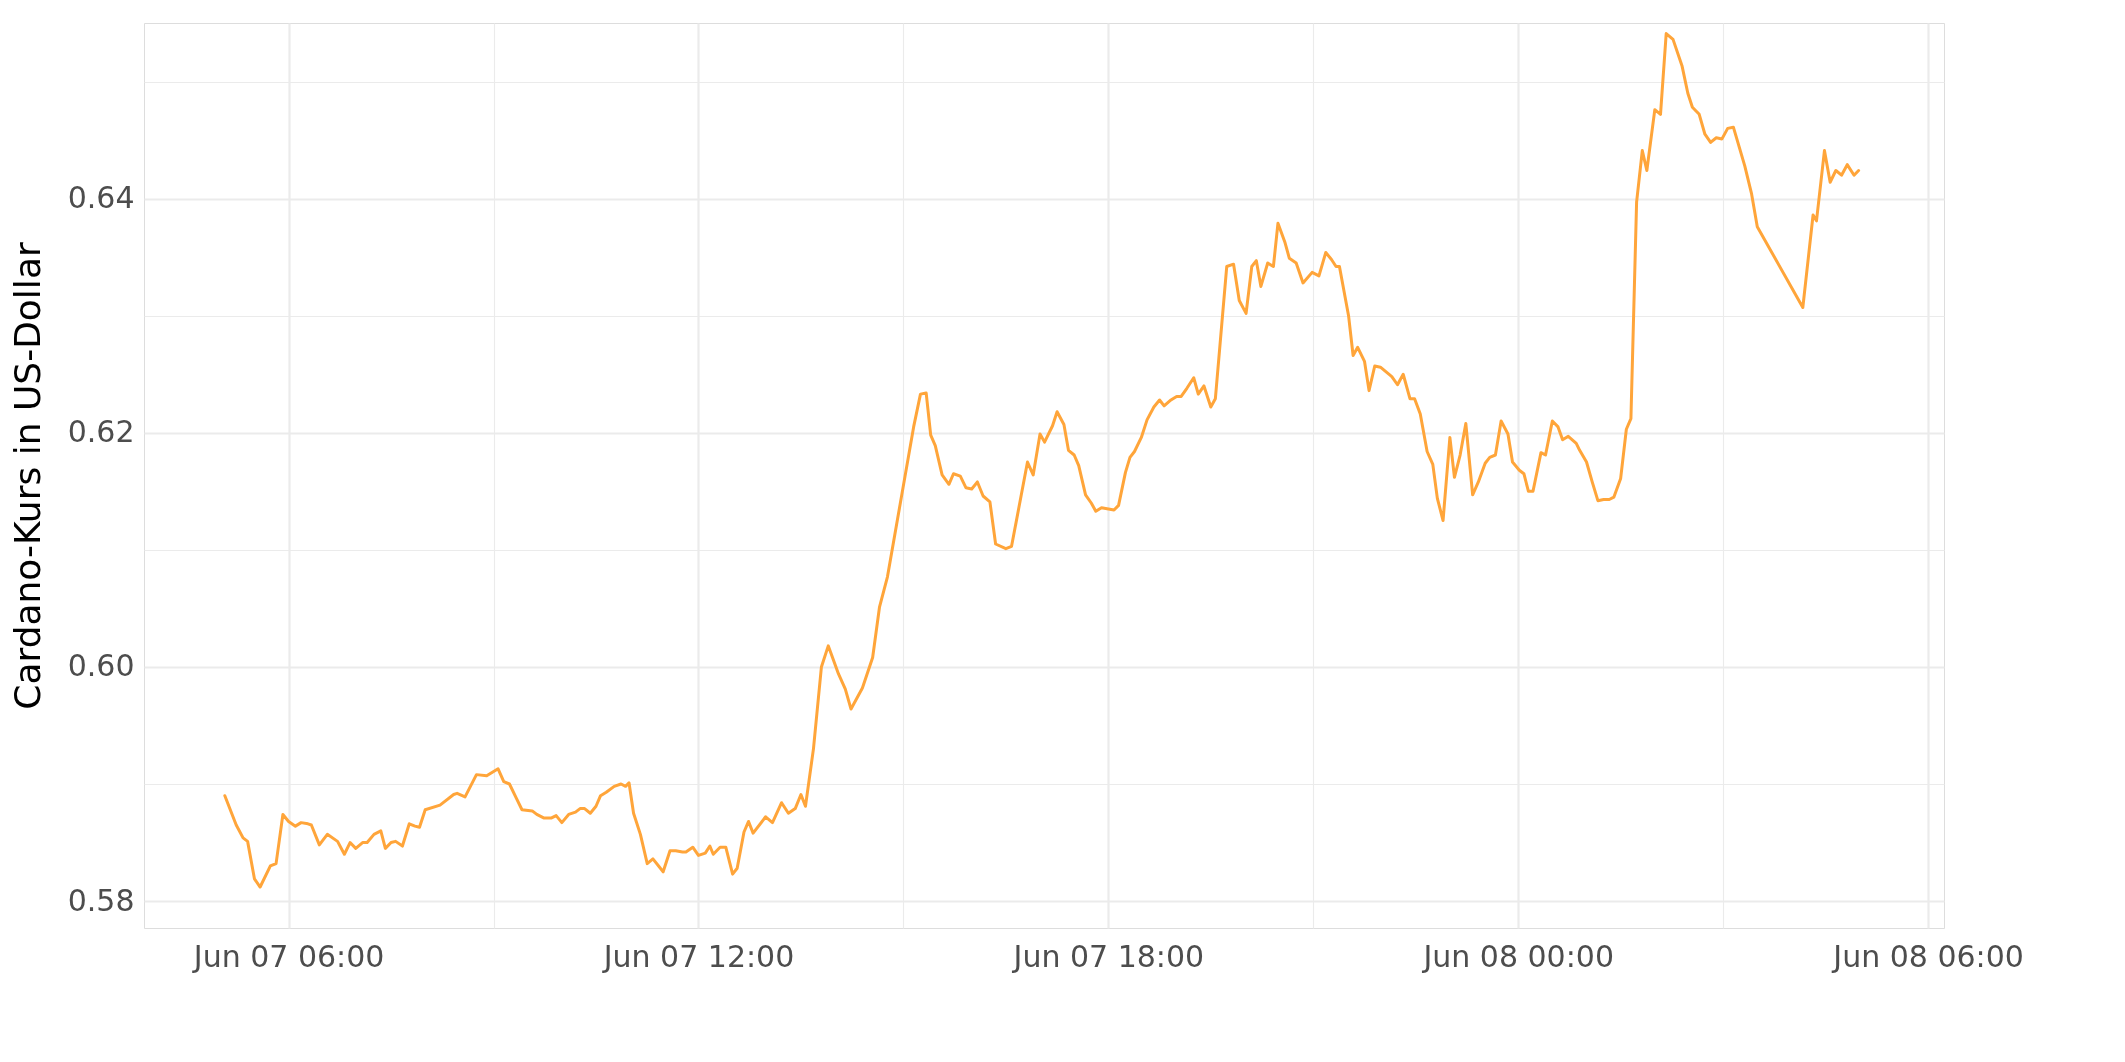 The width and height of the screenshot is (2125, 1062). Describe the element at coordinates (101, 198) in the screenshot. I see `y-tick-label: 0.64` at that location.